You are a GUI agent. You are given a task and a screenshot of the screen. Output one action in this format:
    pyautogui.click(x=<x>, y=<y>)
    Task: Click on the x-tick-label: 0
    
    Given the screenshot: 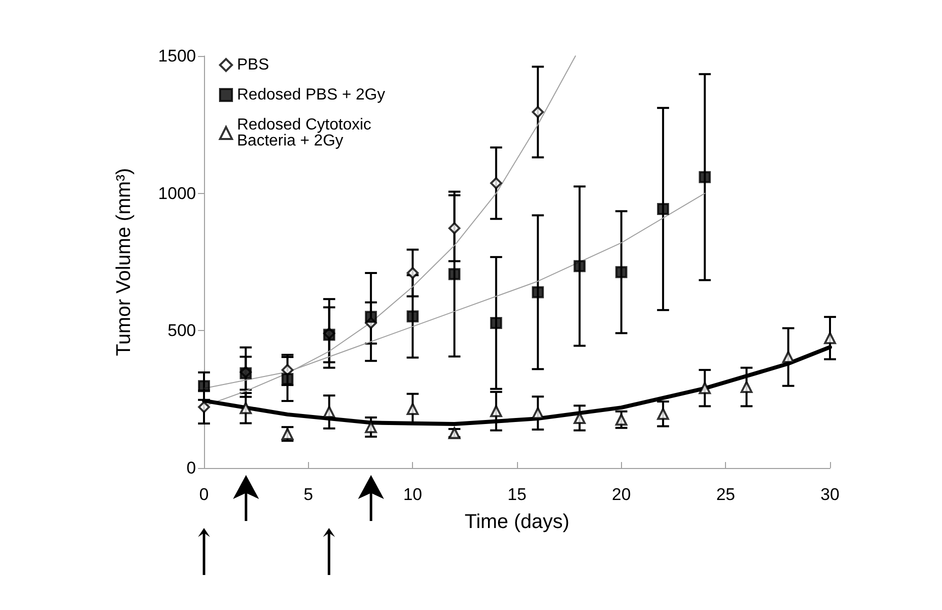 What is the action you would take?
    pyautogui.click(x=204, y=494)
    